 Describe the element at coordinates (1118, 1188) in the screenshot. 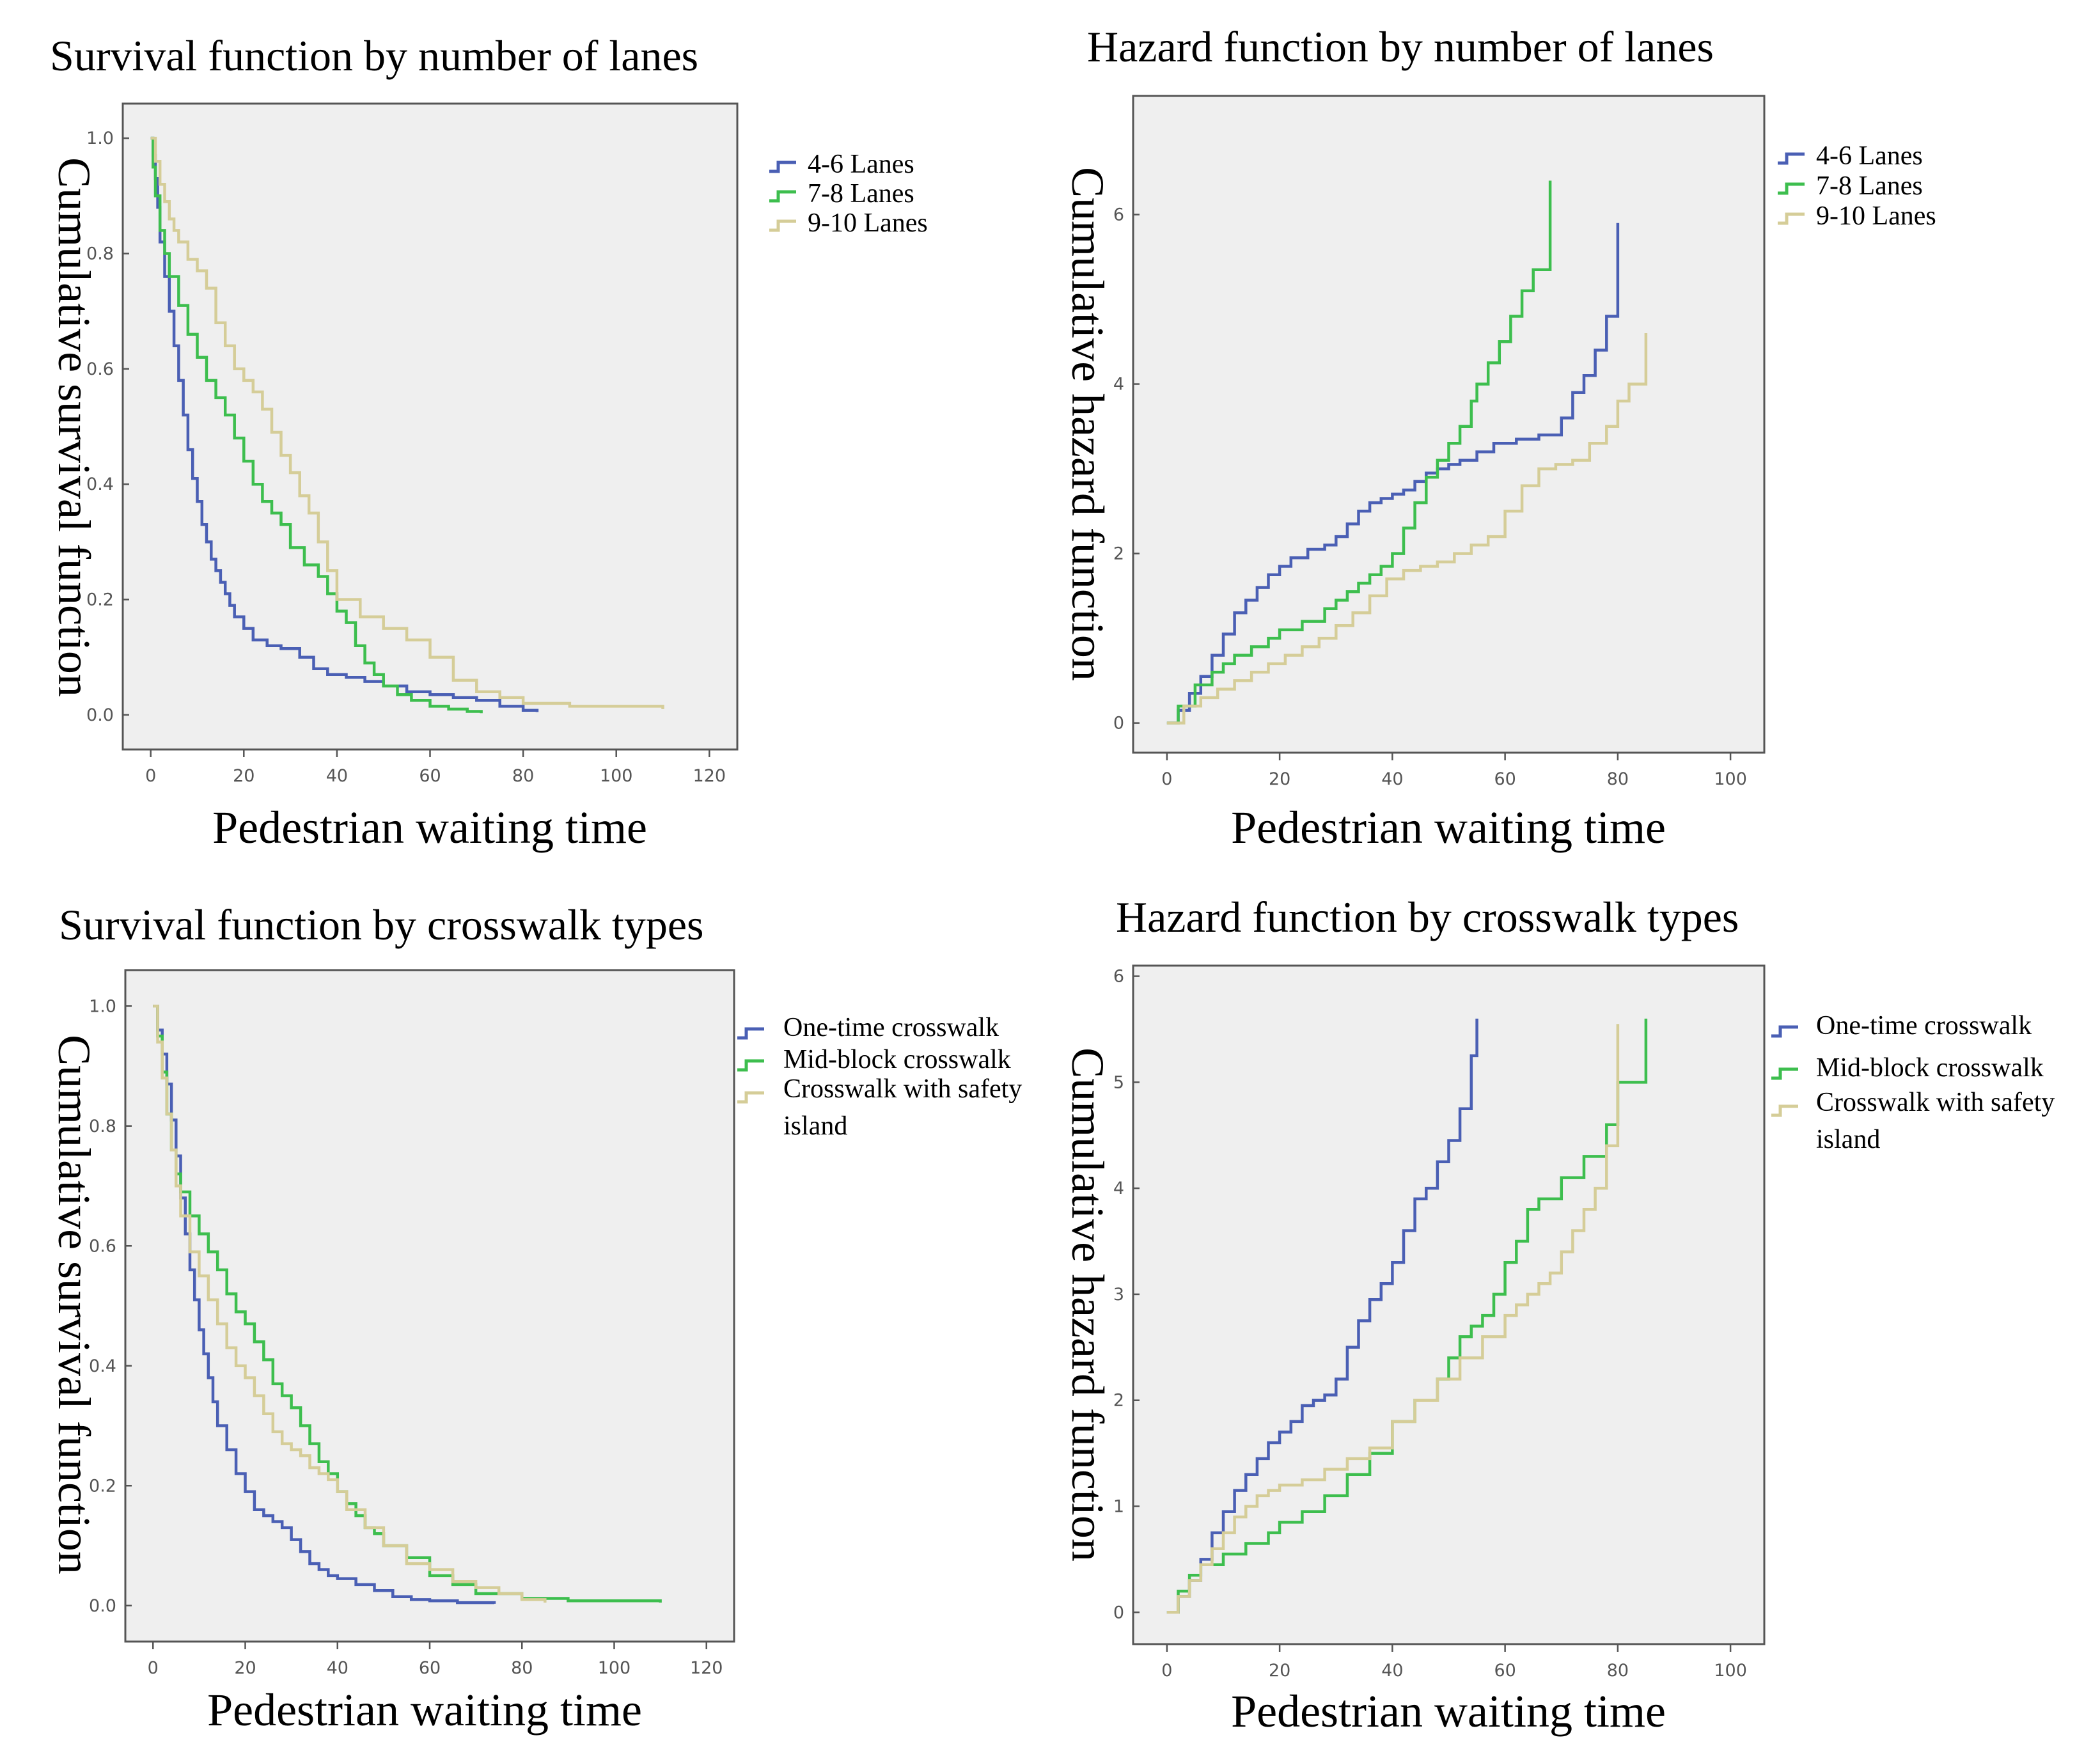

I see `y-tick-label: 4` at that location.